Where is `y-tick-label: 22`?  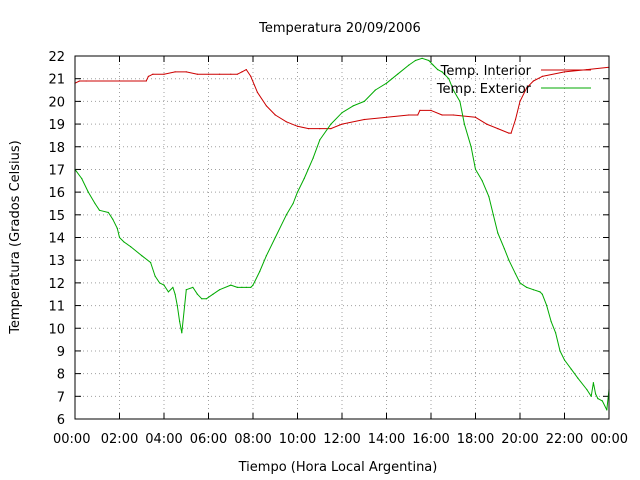 y-tick-label: 22 is located at coordinates (56, 57).